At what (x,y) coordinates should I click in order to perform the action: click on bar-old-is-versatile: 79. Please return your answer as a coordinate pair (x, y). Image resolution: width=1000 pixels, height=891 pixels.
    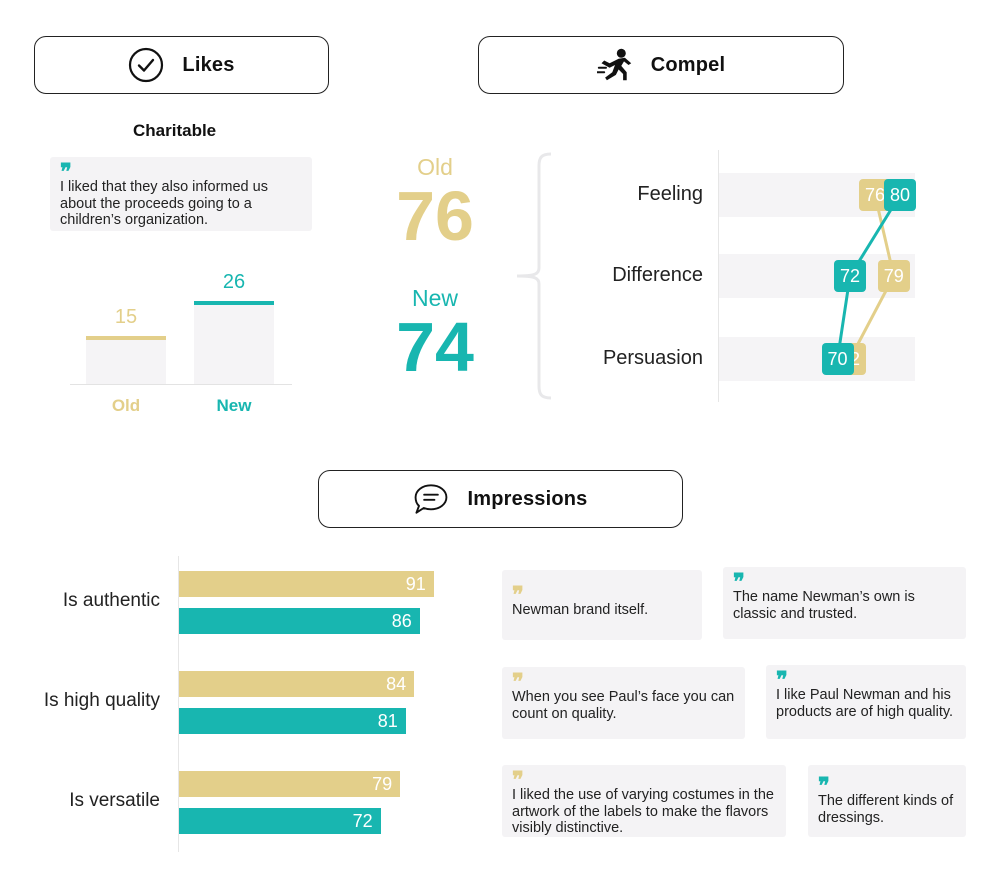
    Looking at the image, I should click on (290, 784).